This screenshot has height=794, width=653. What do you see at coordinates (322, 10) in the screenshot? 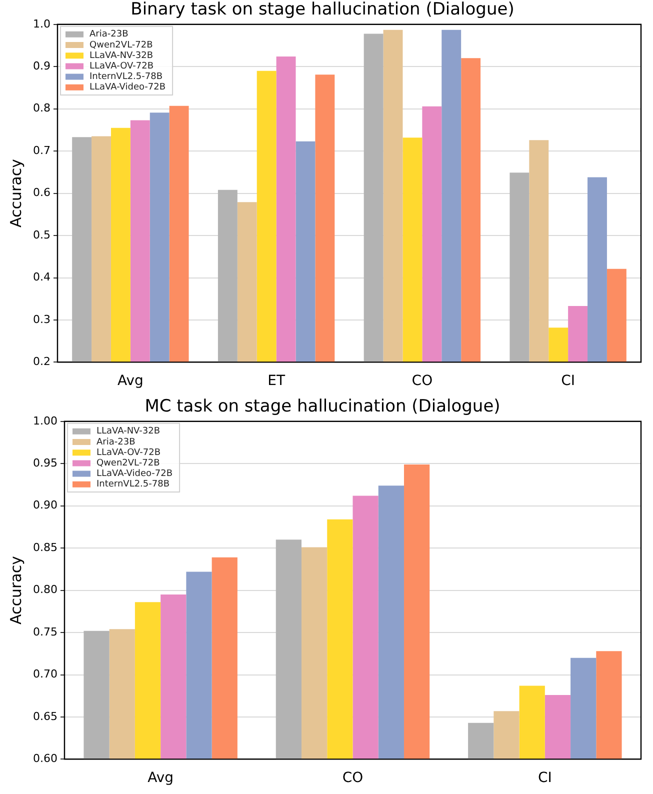
I see `chart-title: Binary task on stage hallucination (Dialogue)` at bounding box center [322, 10].